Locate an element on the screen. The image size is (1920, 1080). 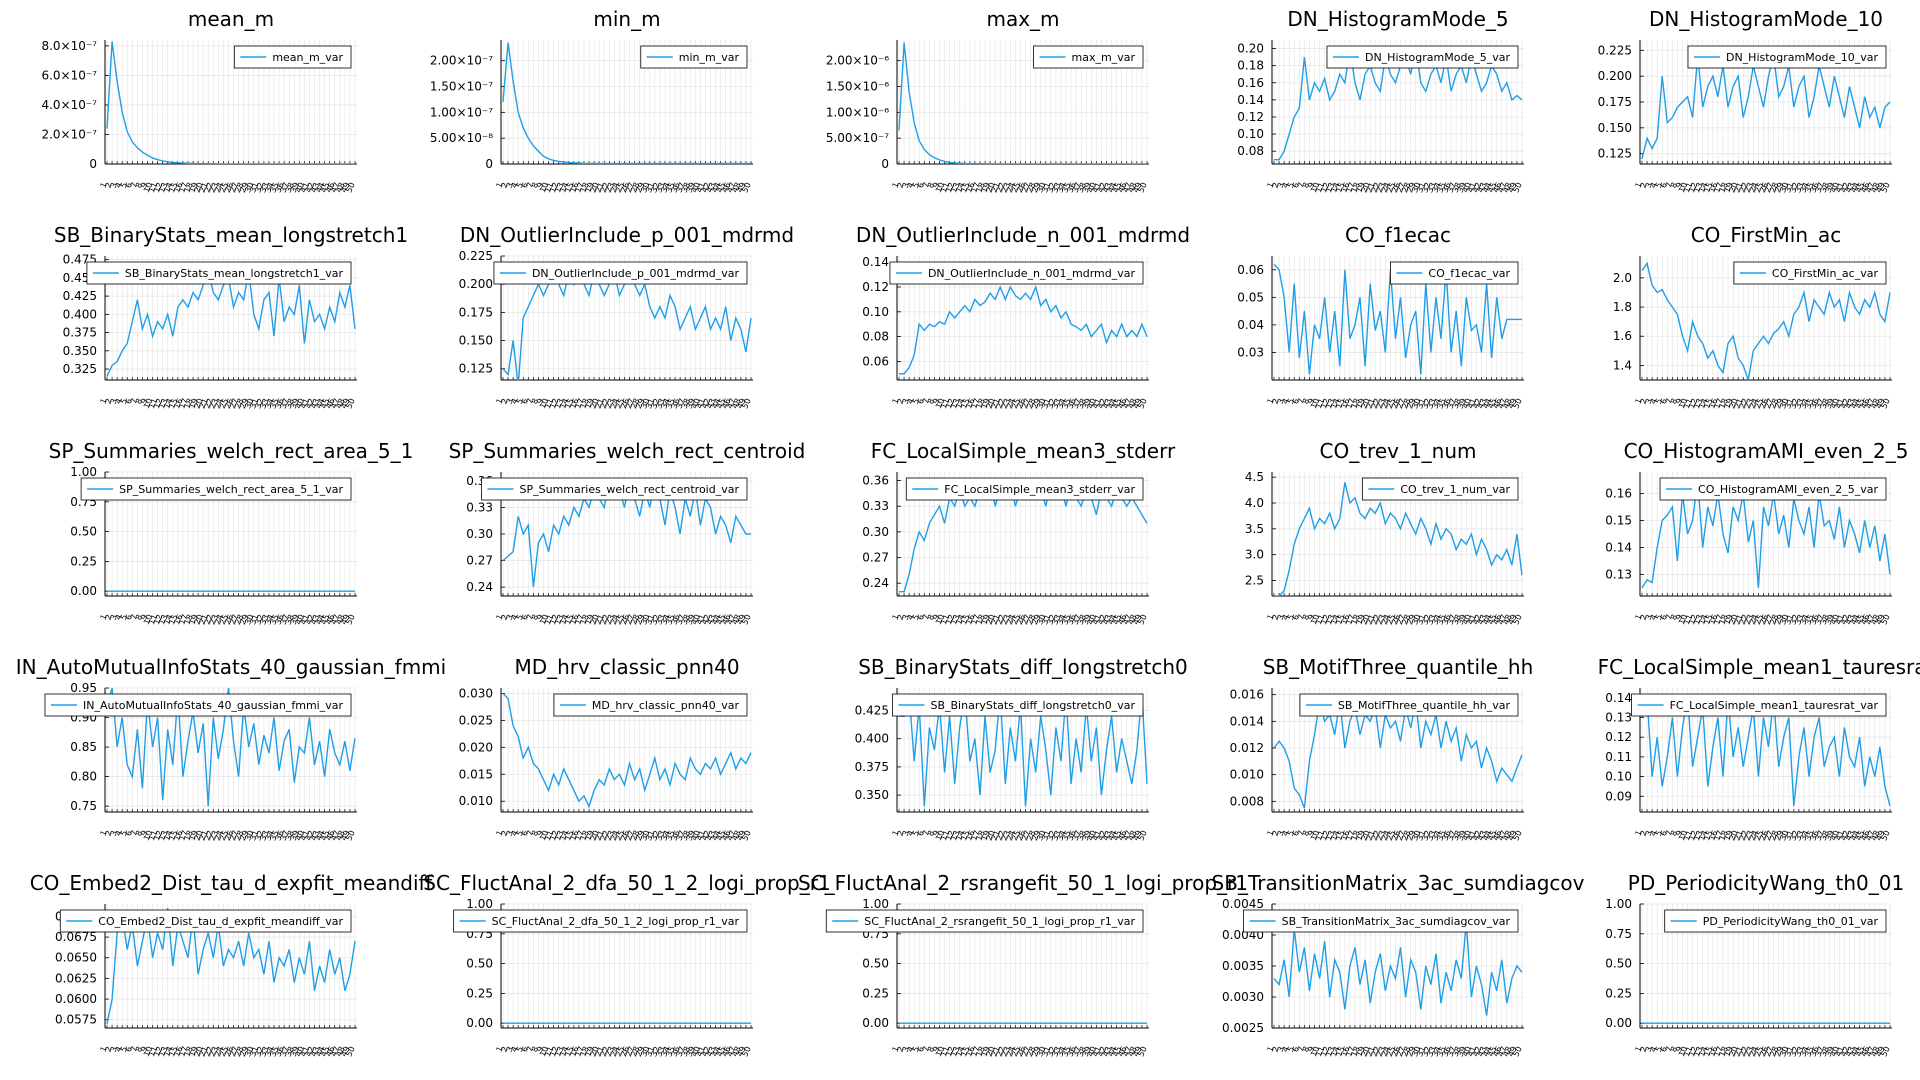
x-tick-label: 9 is located at coordinates (1311, 401).